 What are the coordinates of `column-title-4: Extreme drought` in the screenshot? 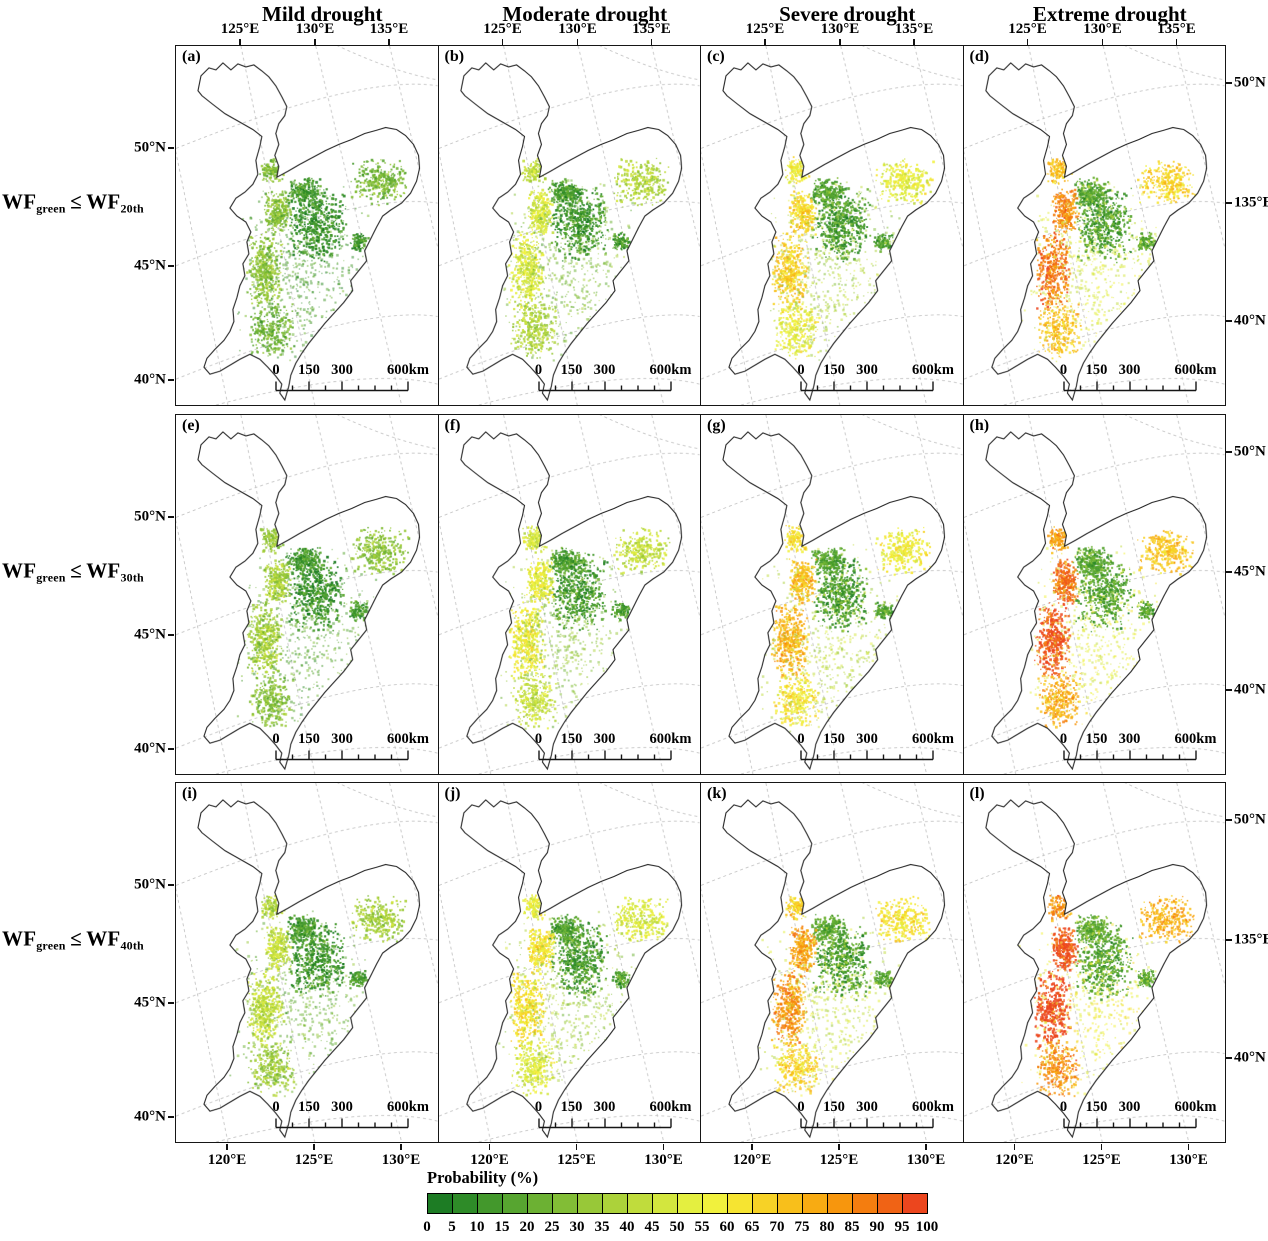 It's located at (1109, 14).